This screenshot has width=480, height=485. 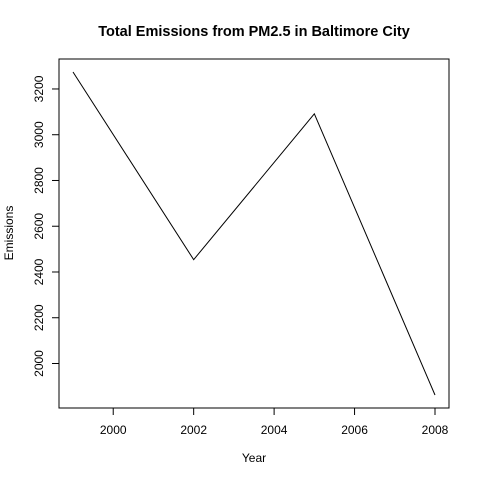 I want to click on x-tick-label: 2000, so click(x=113, y=430).